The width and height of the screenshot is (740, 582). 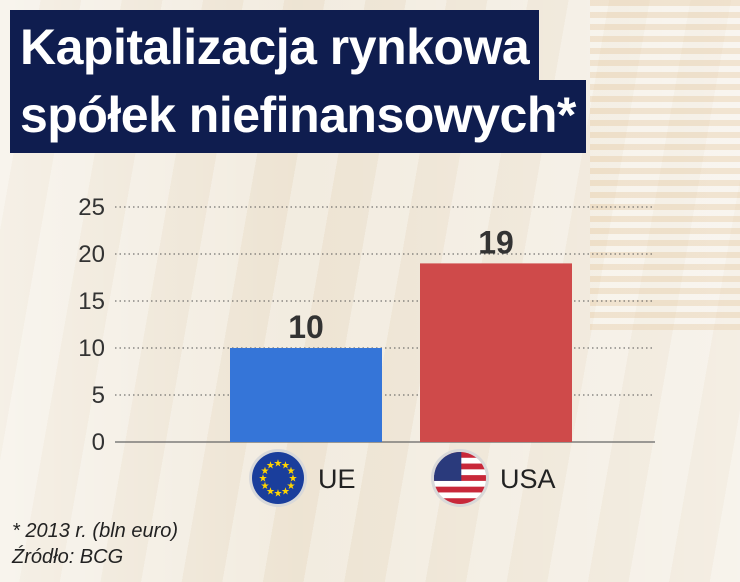 I want to click on category-label-ue: UE, so click(x=337, y=479).